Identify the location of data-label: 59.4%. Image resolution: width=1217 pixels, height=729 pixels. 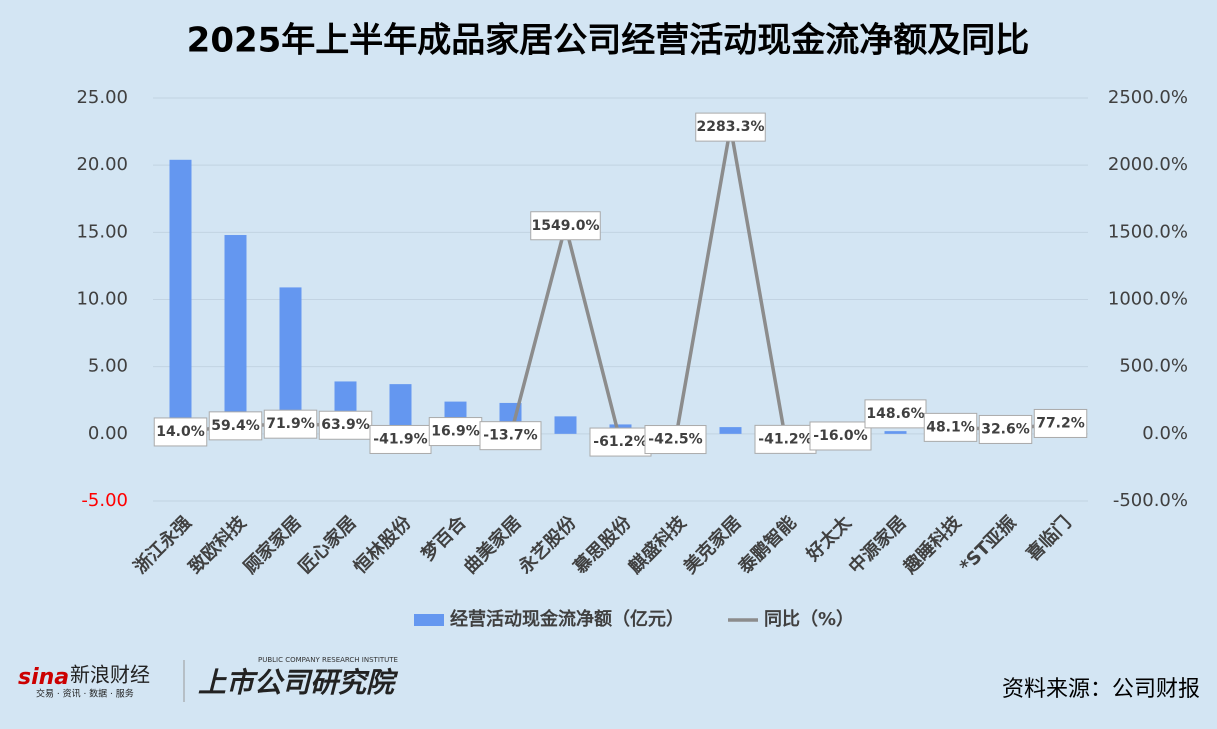
(235, 426).